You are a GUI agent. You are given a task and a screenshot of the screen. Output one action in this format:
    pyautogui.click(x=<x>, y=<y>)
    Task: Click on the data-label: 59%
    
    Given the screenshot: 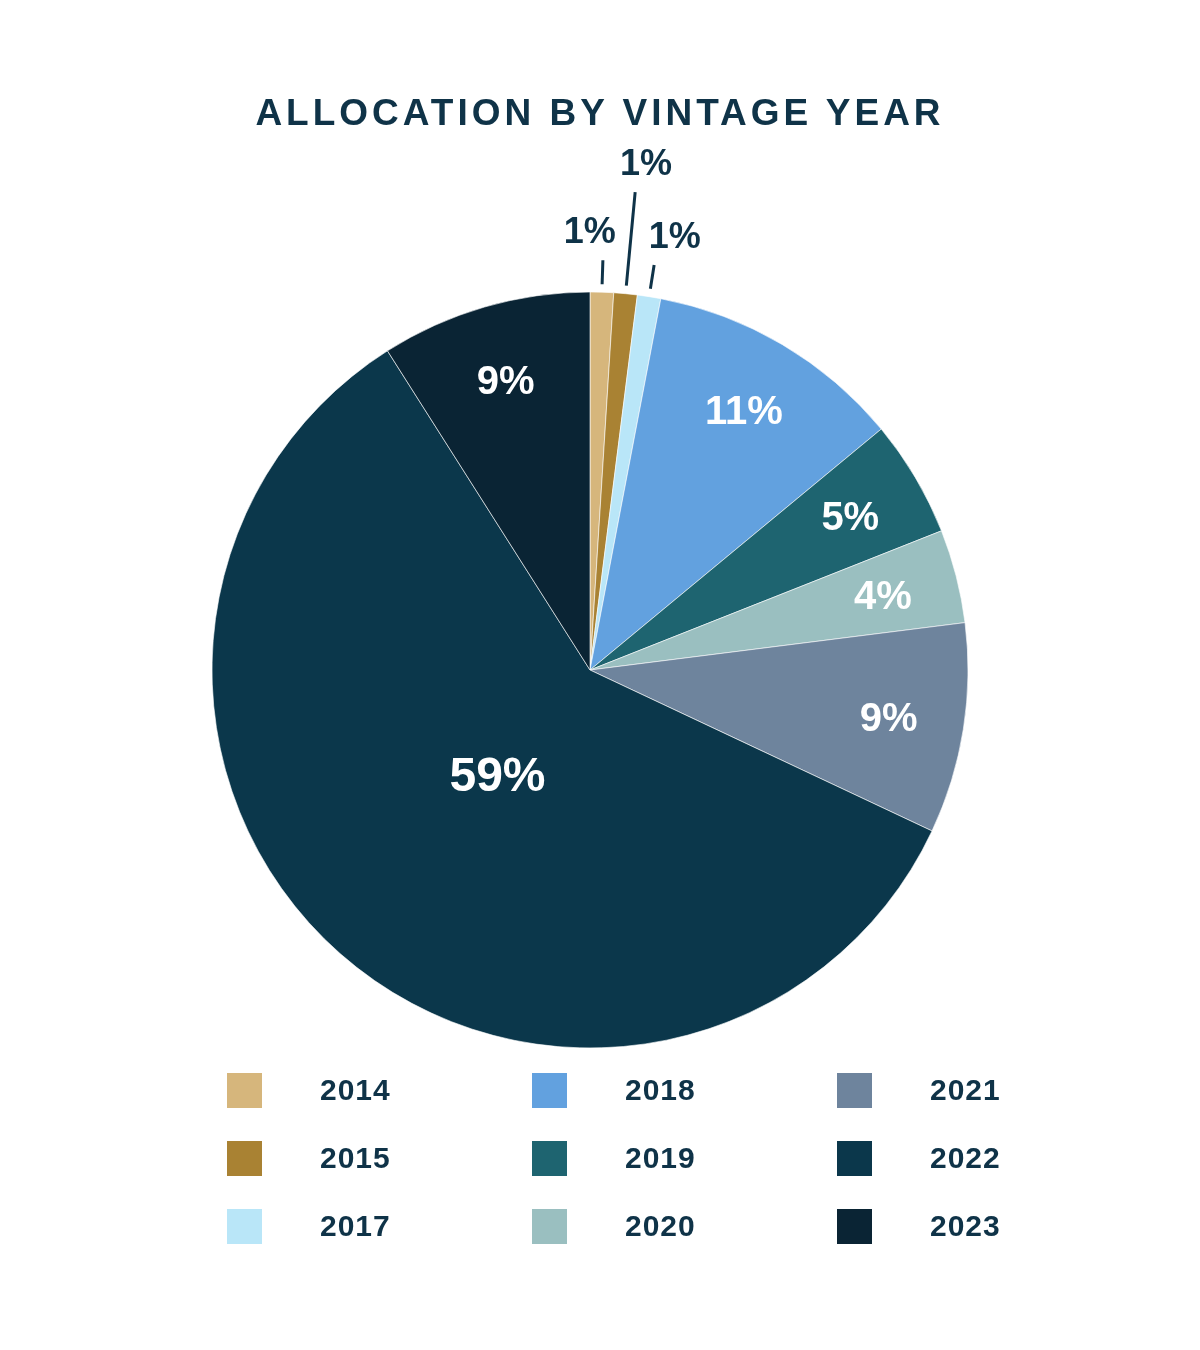 What is the action you would take?
    pyautogui.click(x=497, y=775)
    